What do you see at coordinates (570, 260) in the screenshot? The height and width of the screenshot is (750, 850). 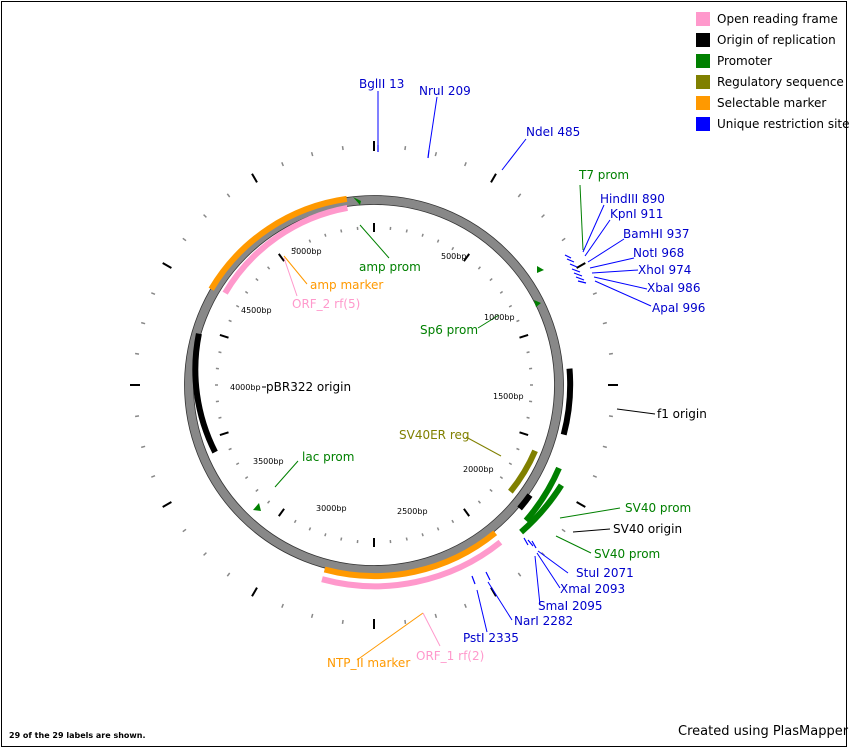 I see `site-marker-kpni` at bounding box center [570, 260].